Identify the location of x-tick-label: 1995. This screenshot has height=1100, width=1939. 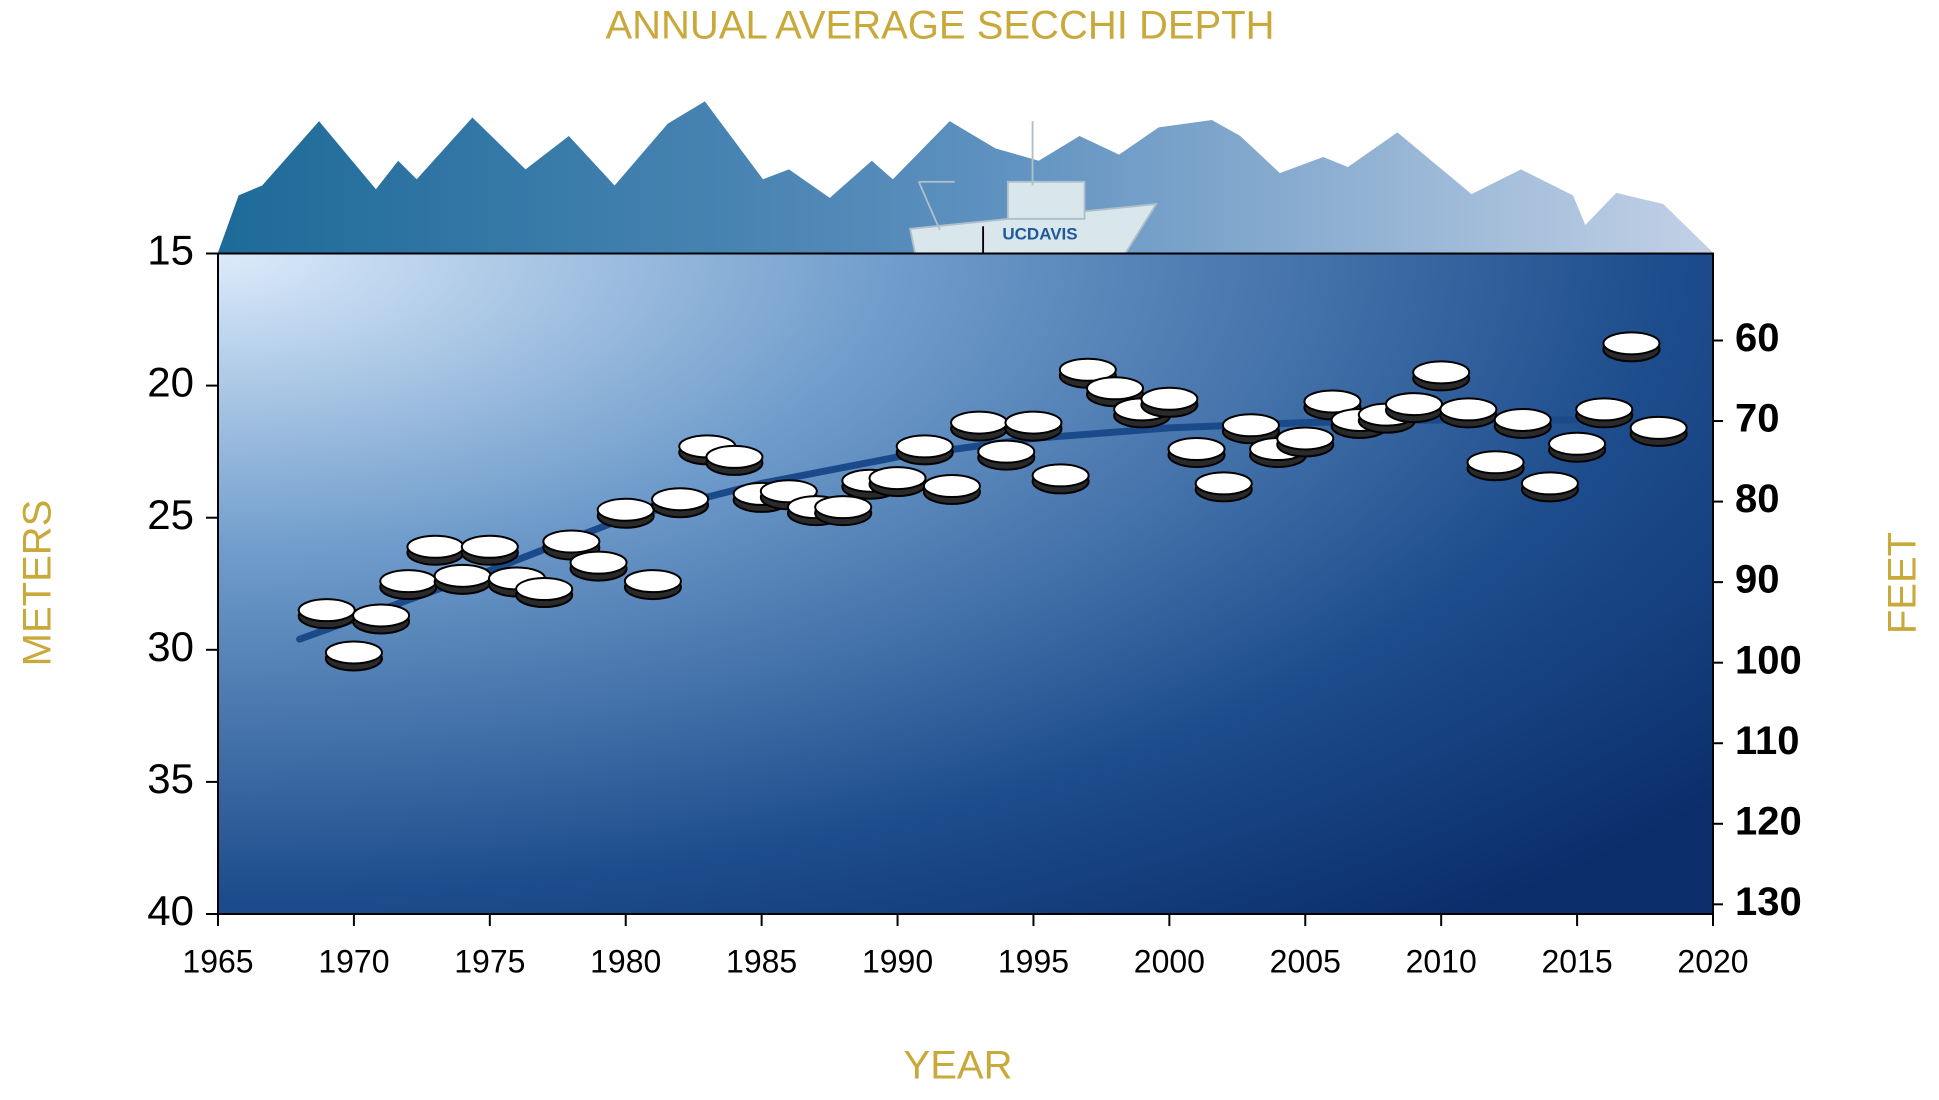
(1033, 961).